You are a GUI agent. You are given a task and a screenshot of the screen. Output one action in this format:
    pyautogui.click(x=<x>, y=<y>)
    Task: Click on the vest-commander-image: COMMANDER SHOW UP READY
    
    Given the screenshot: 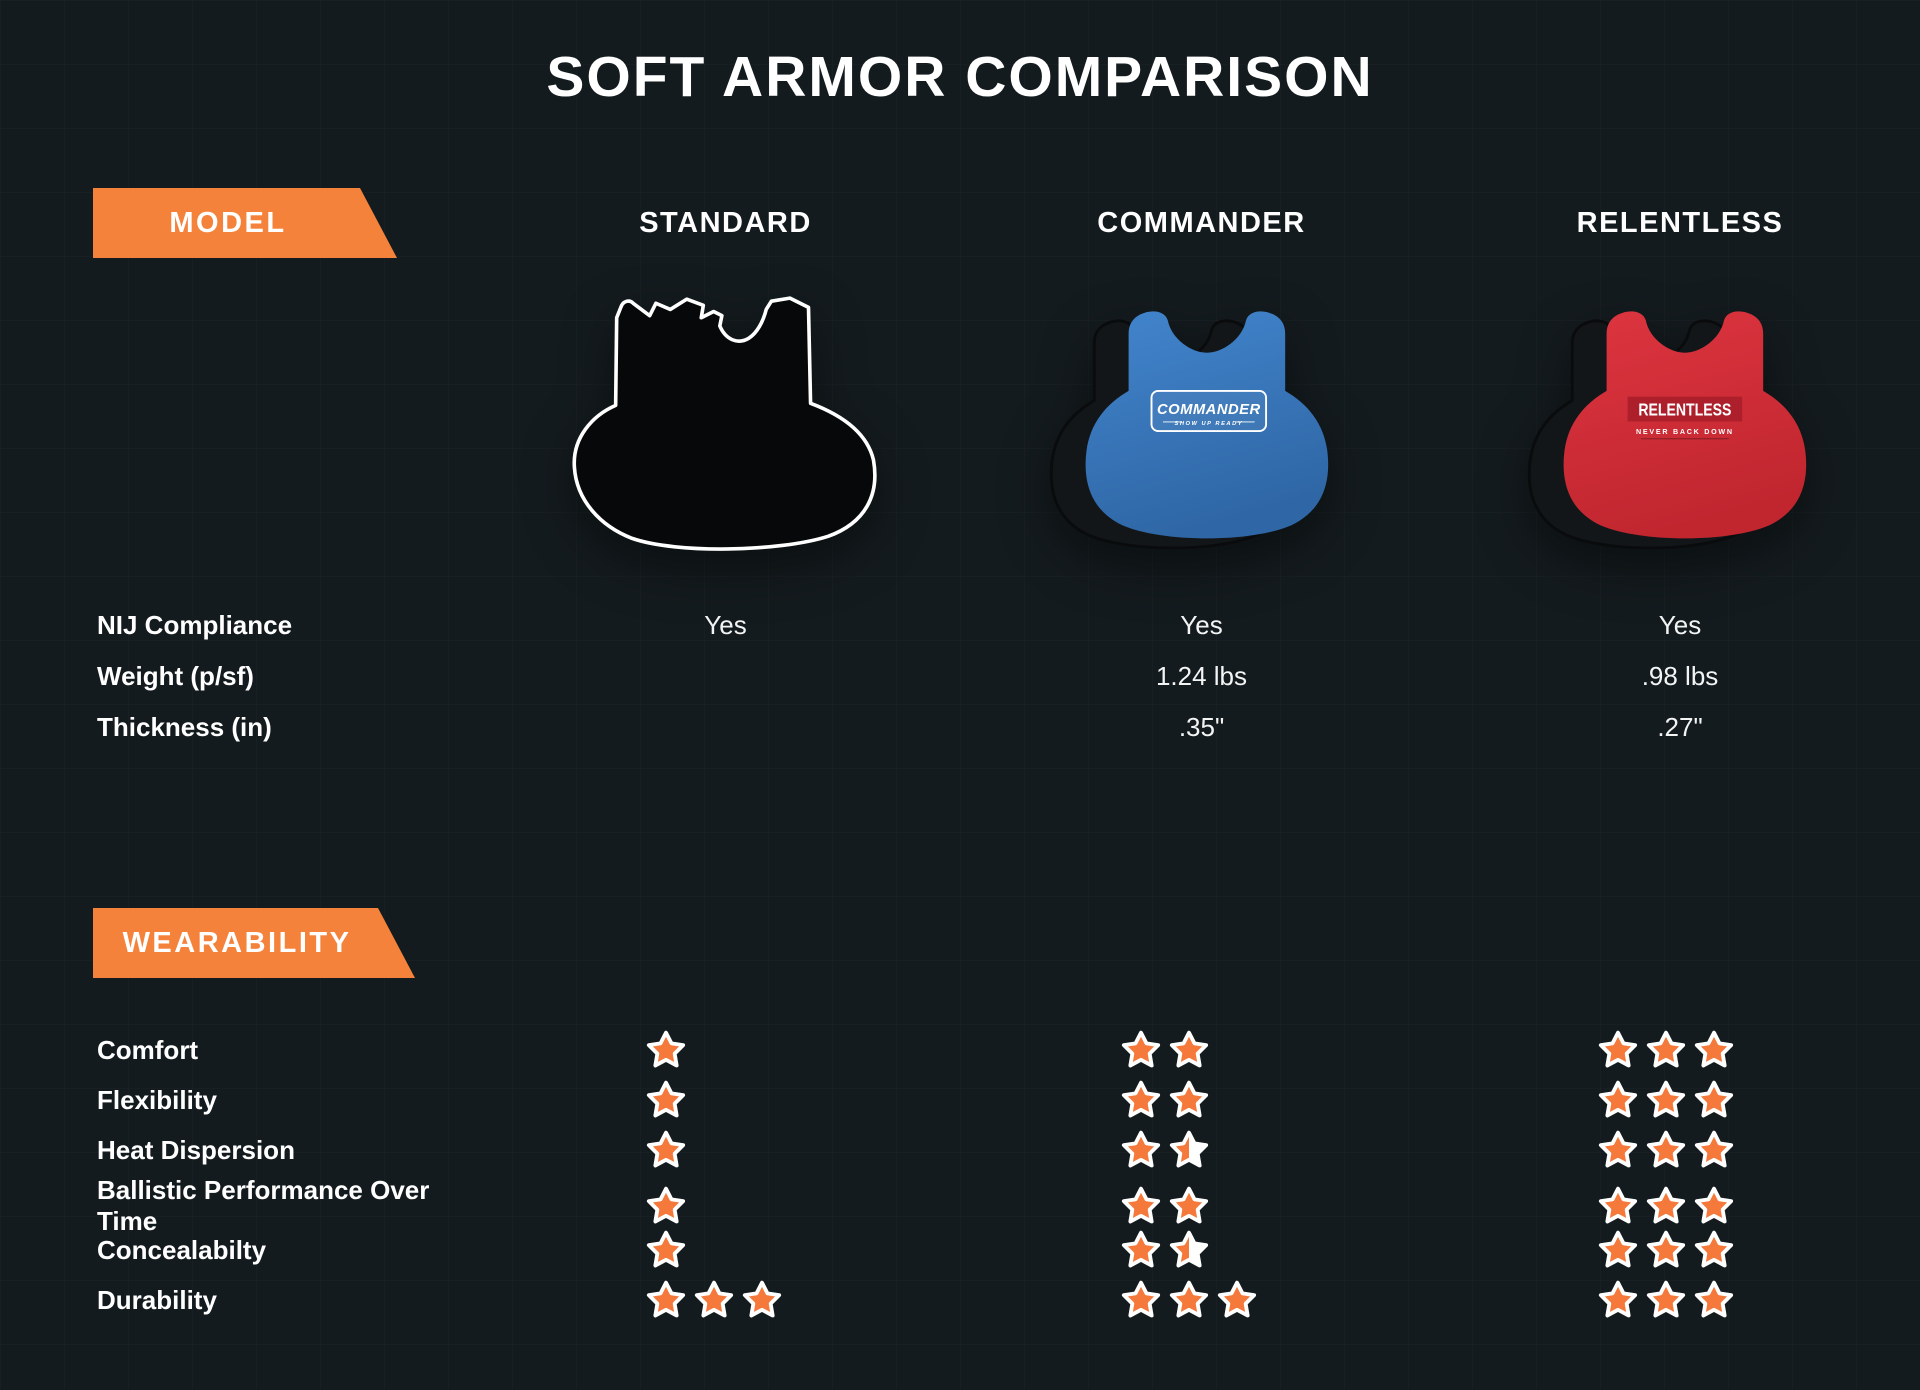 What is the action you would take?
    pyautogui.click(x=1201, y=408)
    